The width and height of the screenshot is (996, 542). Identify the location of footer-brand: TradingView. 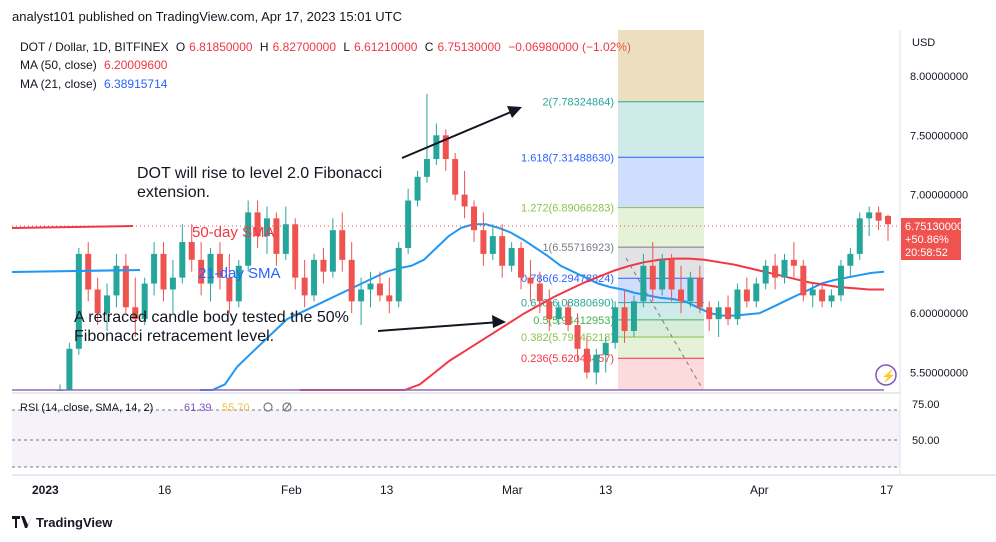
(62, 522).